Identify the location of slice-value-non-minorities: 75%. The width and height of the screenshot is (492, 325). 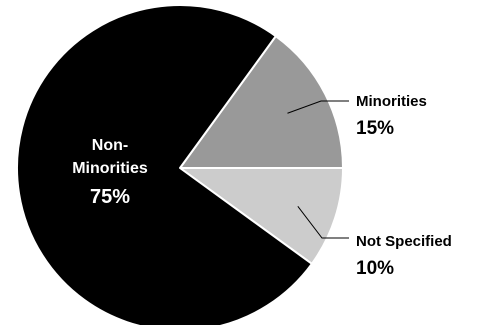
(110, 197).